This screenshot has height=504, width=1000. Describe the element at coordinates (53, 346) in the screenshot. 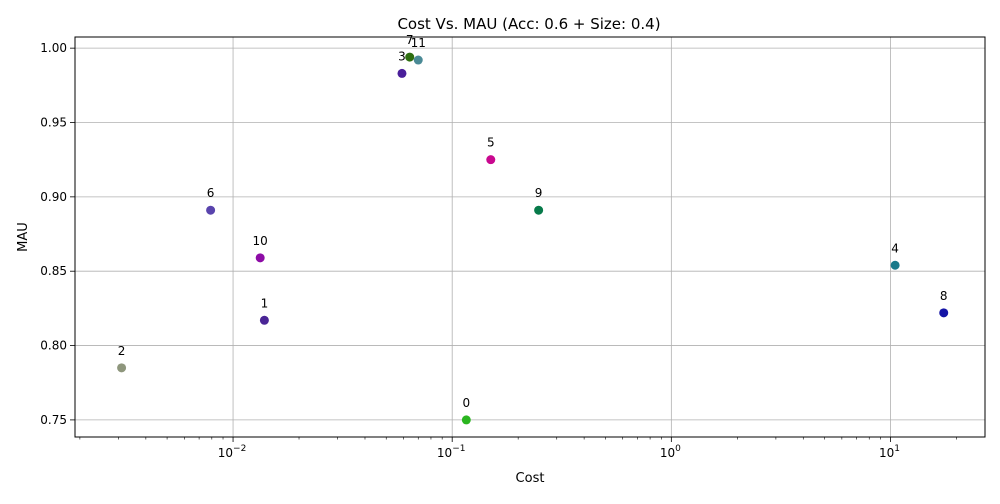

I see `y-tick-label: 0.80` at that location.